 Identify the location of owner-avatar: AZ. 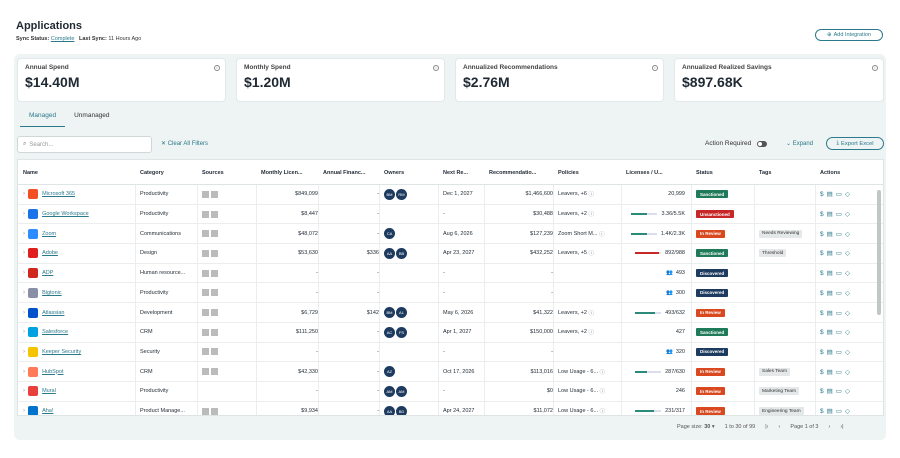
(389, 372).